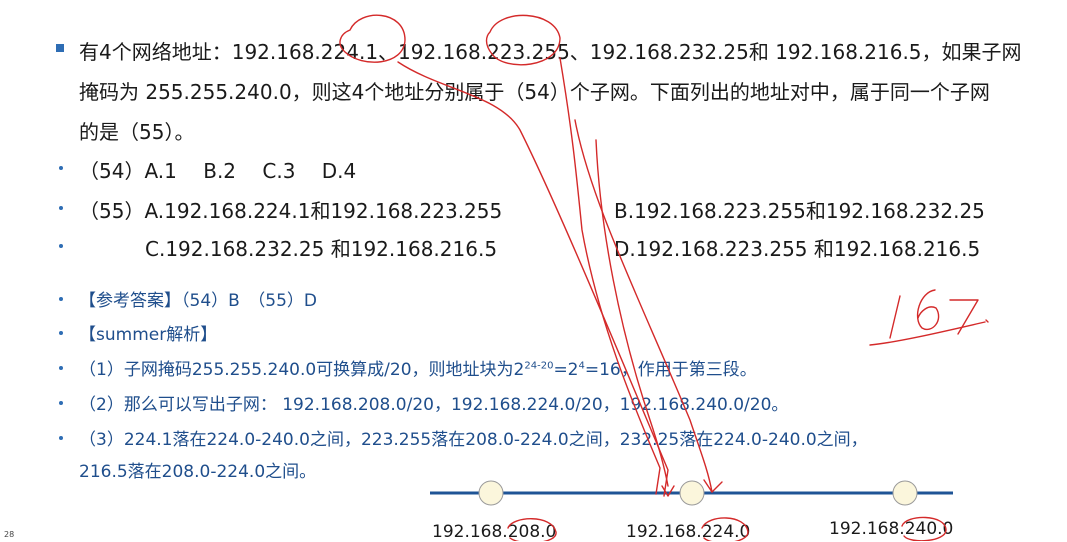 This screenshot has height=542, width=1067. What do you see at coordinates (797, 249) in the screenshot?
I see `option-q55-d: D.192.168.223.255 和192.168.216.5` at bounding box center [797, 249].